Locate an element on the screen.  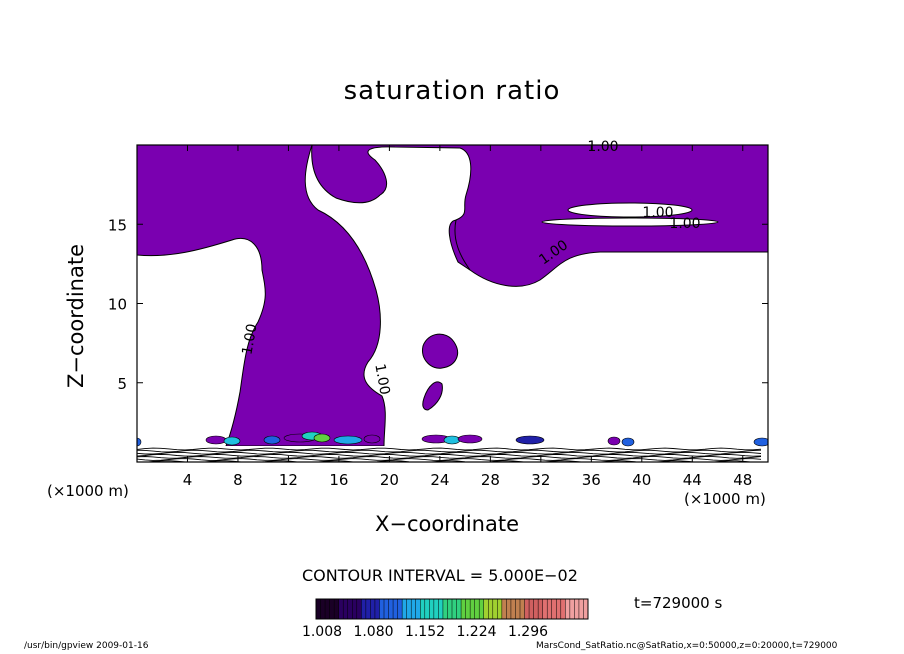
x-tick-label: 36 is located at coordinates (591, 480).